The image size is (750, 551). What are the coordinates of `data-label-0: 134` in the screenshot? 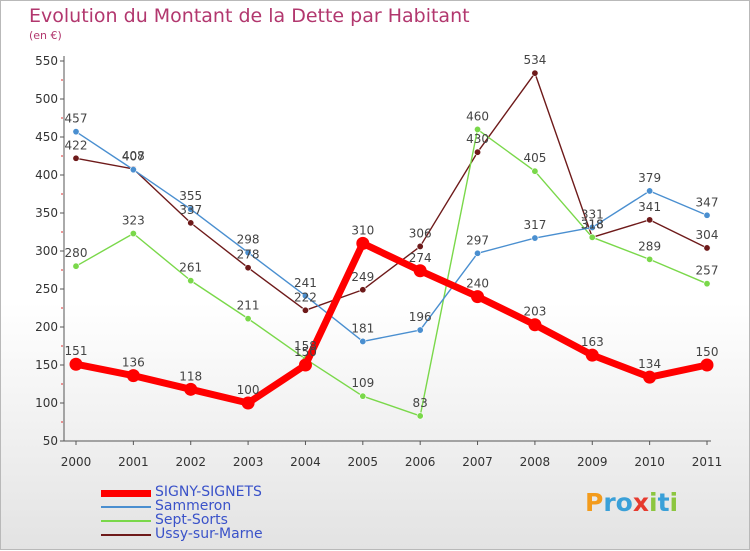 It's located at (649, 364).